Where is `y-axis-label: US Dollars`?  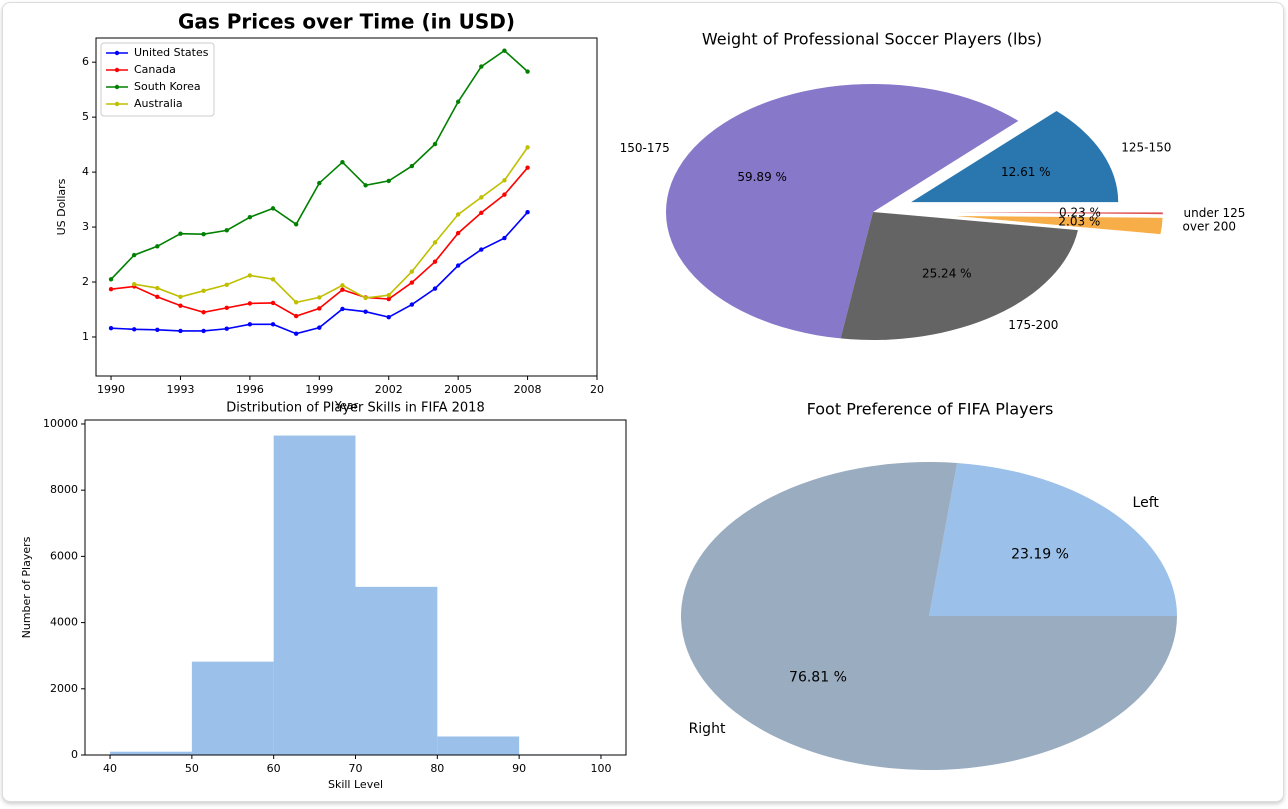 y-axis-label: US Dollars is located at coordinates (61, 206).